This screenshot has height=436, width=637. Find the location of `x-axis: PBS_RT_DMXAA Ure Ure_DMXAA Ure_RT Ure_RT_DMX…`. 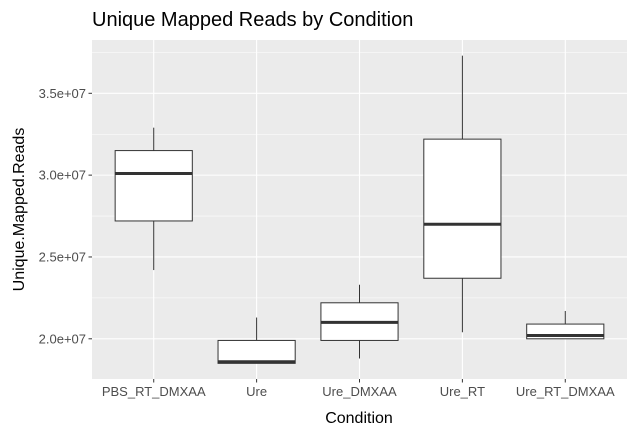

x-axis: PBS_RT_DMXAA Ure Ure_DMXAA Ure_RT Ure_RT_DMX… is located at coordinates (358, 389).